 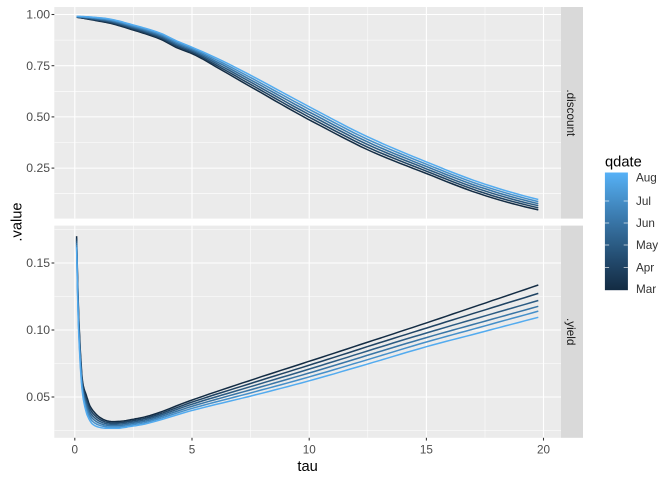 What do you see at coordinates (646, 178) in the screenshot?
I see `svg-text: Aug` at bounding box center [646, 178].